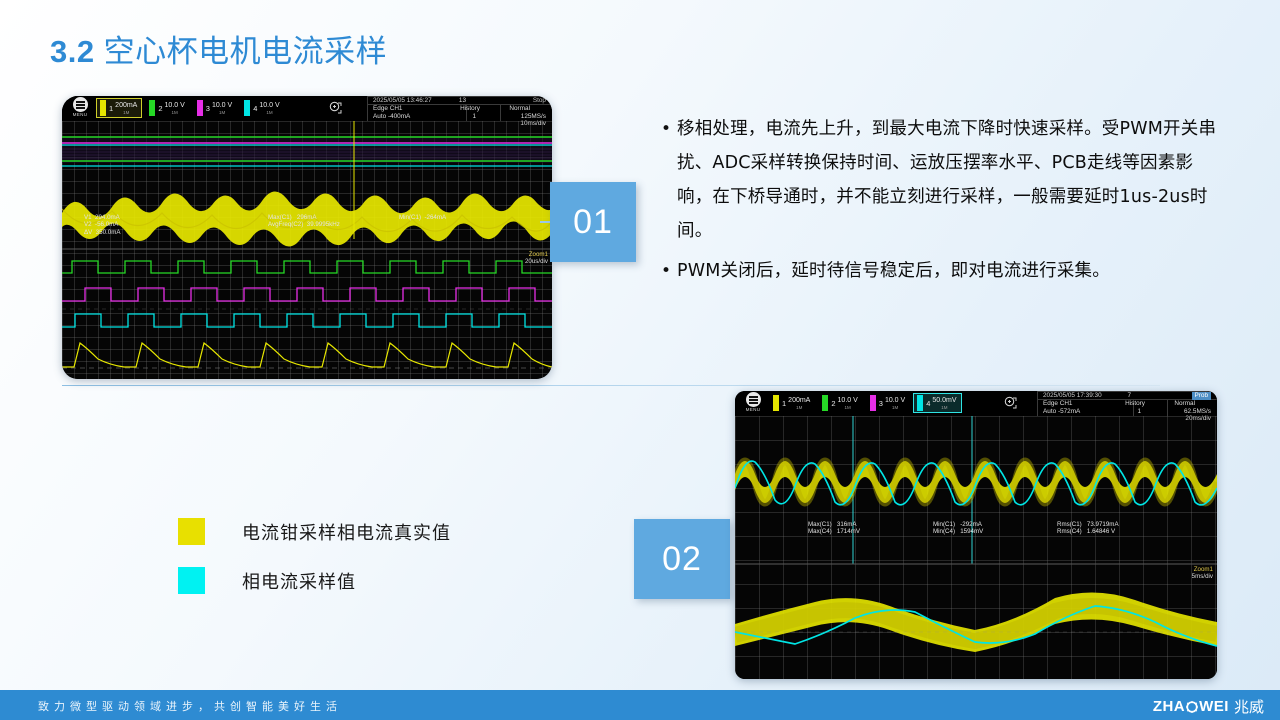 This screenshot has height=720, width=1280. I want to click on legend-item-2: 相电流采样值, so click(314, 580).